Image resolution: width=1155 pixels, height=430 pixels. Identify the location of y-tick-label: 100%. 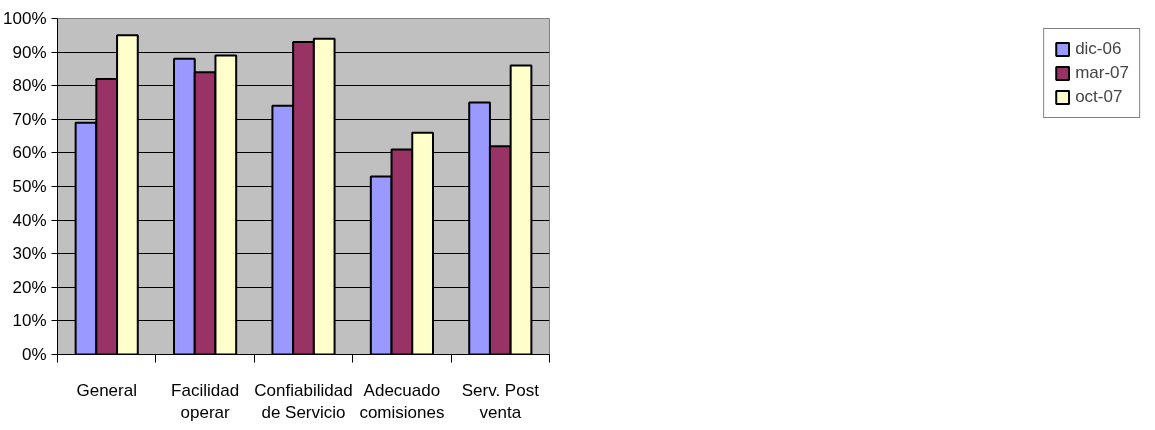
(25, 18).